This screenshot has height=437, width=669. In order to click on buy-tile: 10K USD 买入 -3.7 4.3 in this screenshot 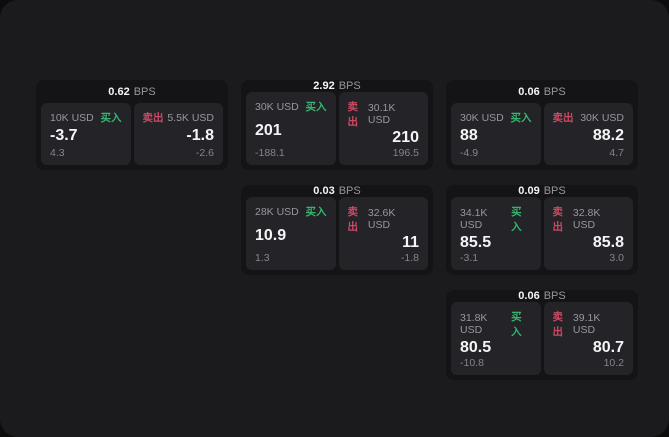, I will do `click(86, 134)`.